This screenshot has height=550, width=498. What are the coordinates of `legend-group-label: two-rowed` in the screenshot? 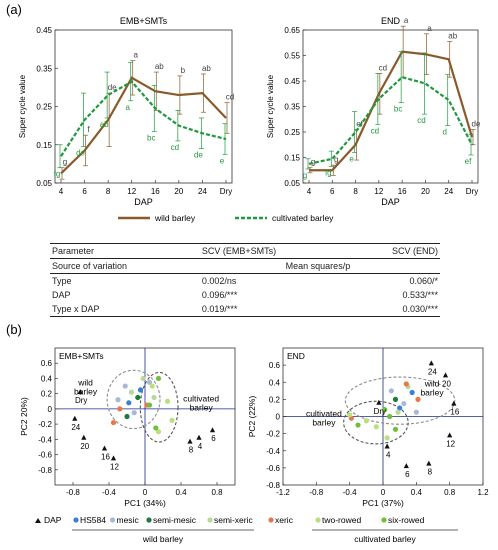 It's located at (341, 520).